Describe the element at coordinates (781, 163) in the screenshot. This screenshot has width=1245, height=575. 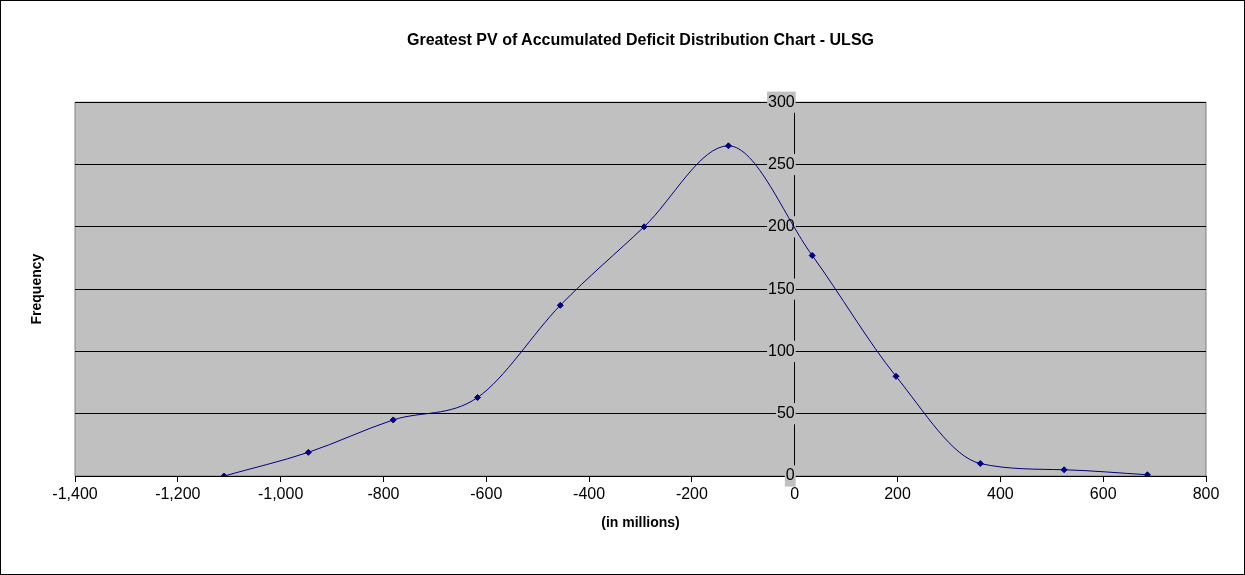
I see `y-tick-label: 250` at that location.